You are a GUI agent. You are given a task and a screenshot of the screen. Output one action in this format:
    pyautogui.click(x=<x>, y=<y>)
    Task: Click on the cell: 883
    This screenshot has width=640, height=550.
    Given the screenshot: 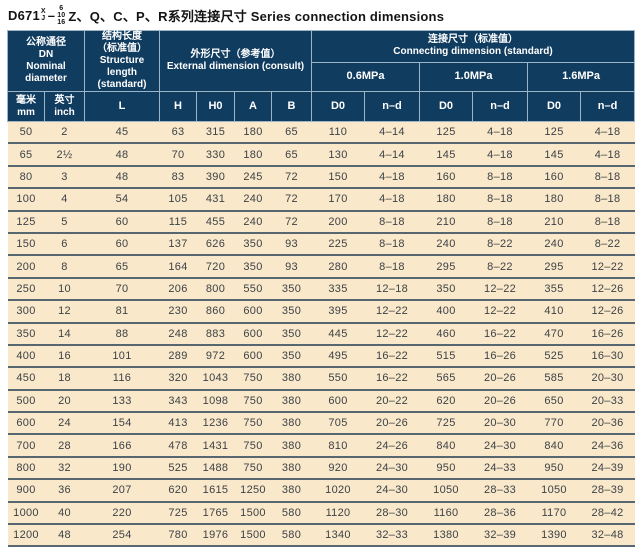 What is the action you would take?
    pyautogui.click(x=215, y=334)
    